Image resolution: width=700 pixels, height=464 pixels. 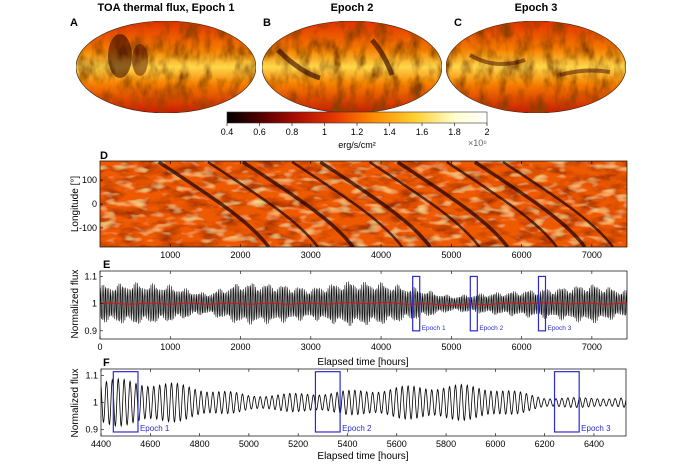 I want to click on panel-e-ytick-label: 1, so click(x=94, y=304).